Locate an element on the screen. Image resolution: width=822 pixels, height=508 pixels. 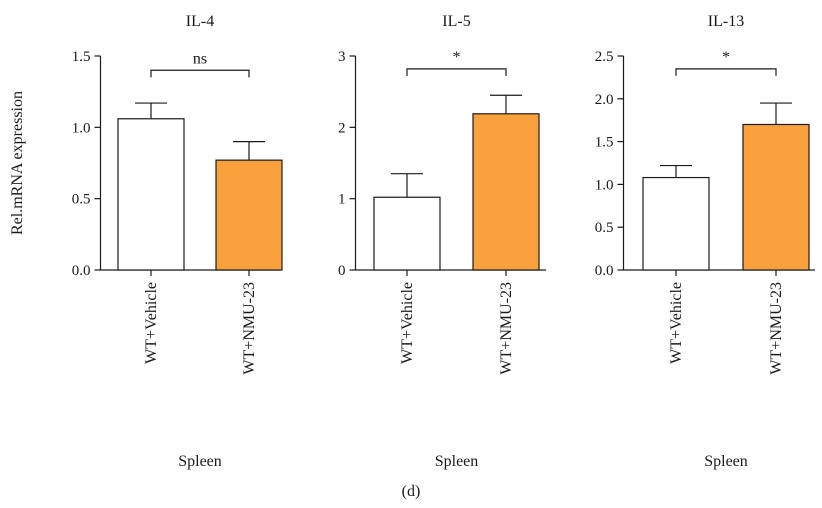
y-tick-label: 2.0 is located at coordinates (604, 100).